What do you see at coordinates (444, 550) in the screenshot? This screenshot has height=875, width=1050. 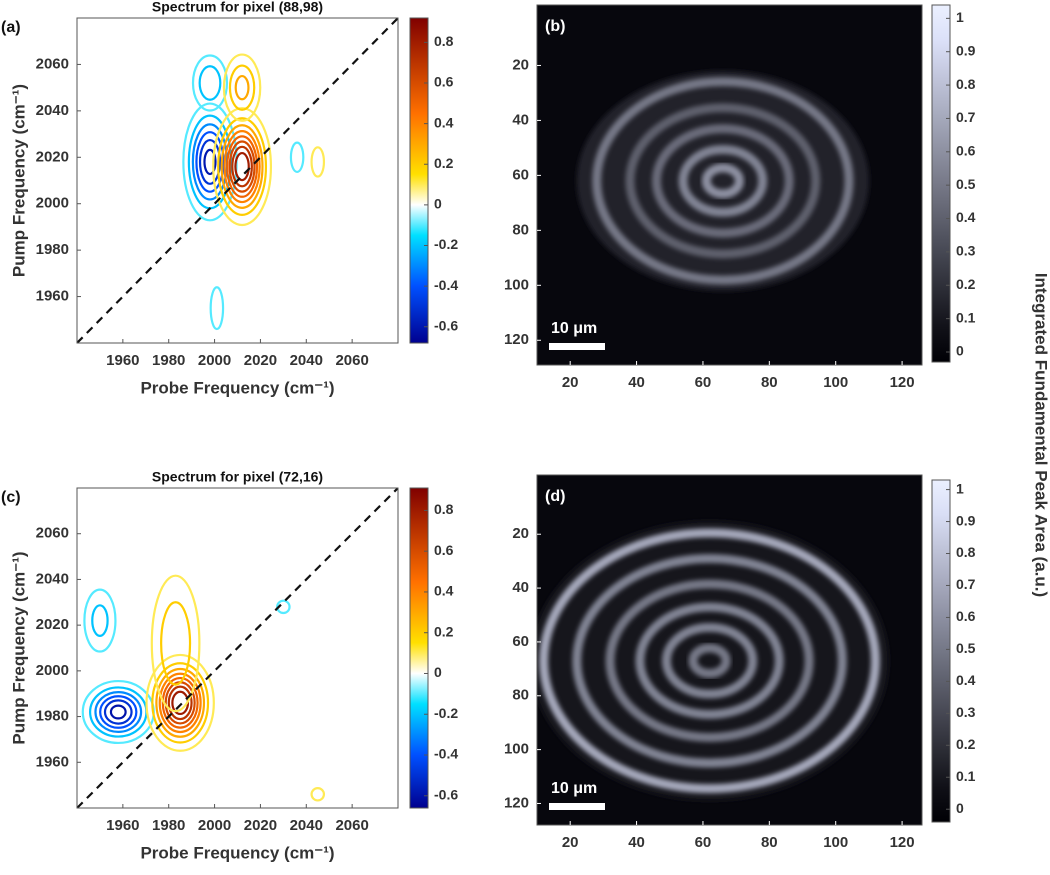 I see `colorbar-tick-label: 0.6` at bounding box center [444, 550].